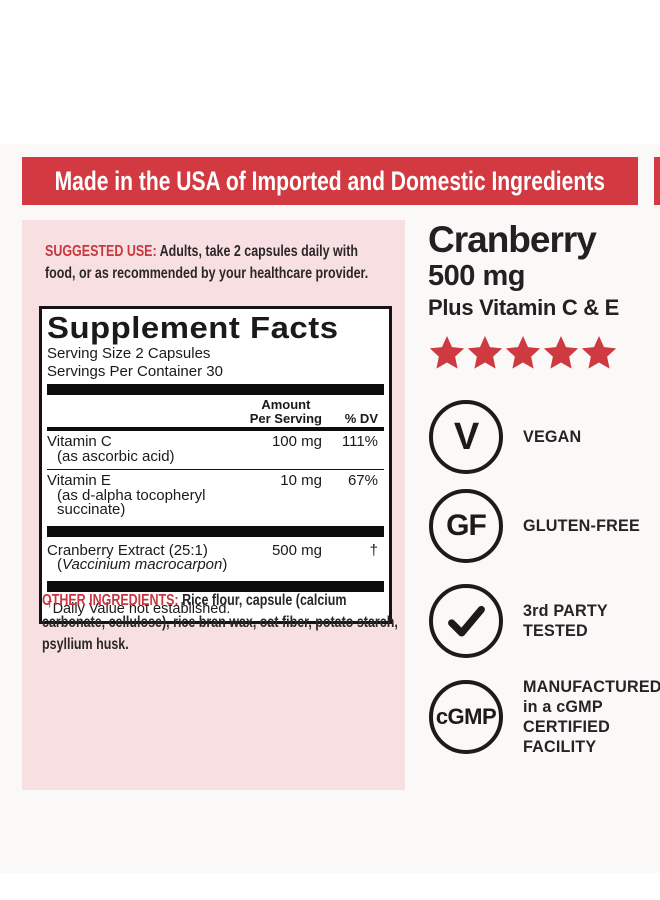 This screenshot has width=660, height=900. I want to click on badge-glyph: GF, so click(466, 525).